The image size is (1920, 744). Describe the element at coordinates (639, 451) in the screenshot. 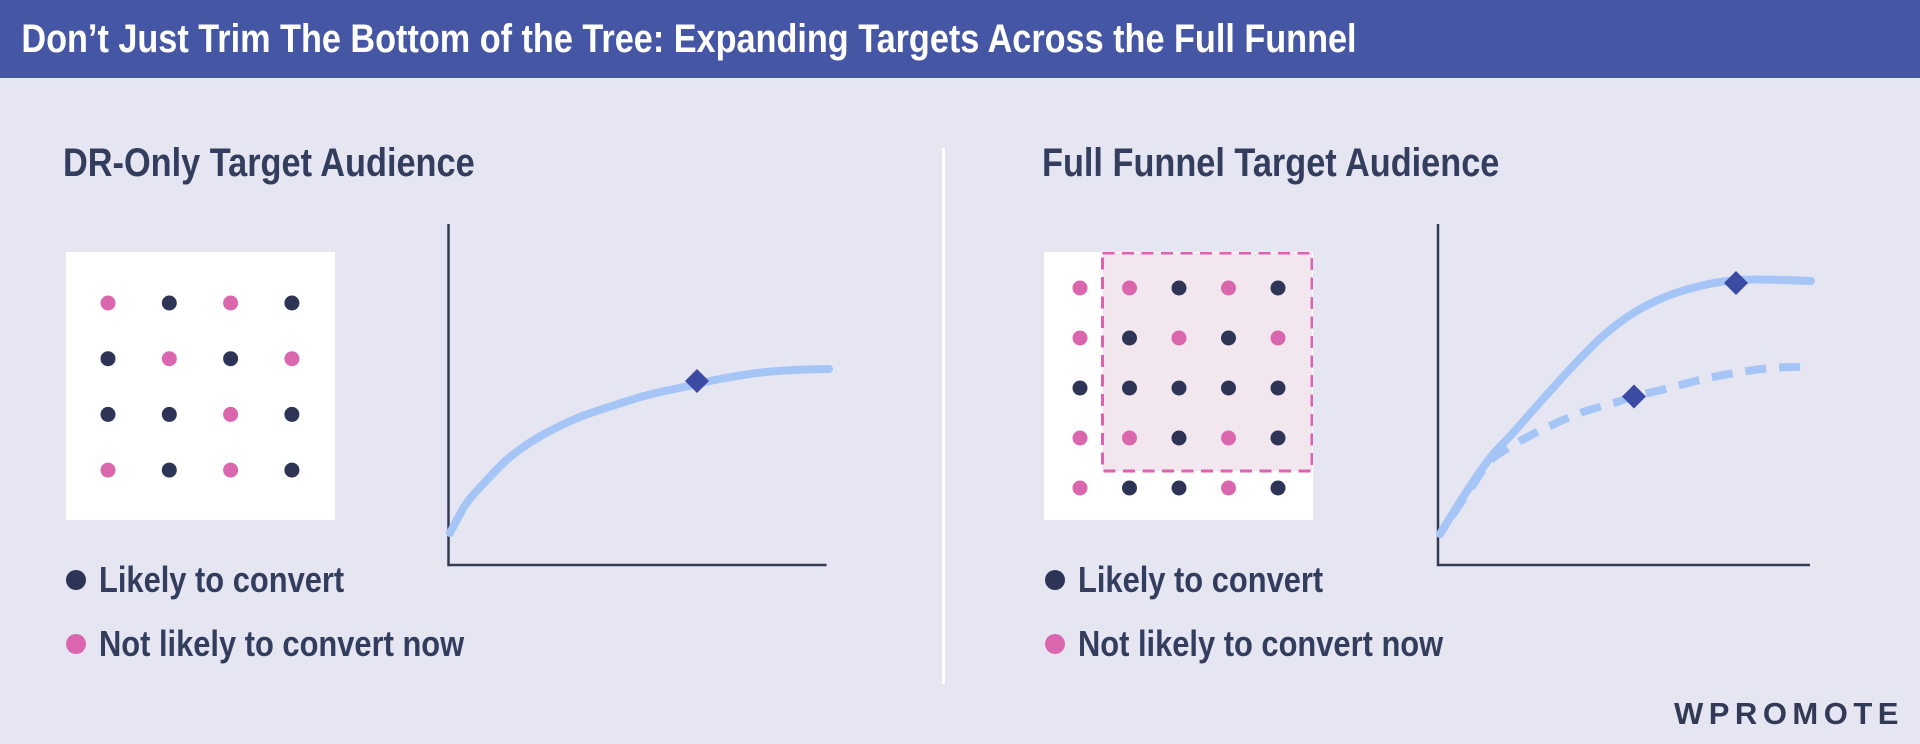

I see `dr-only-reach-curve` at that location.